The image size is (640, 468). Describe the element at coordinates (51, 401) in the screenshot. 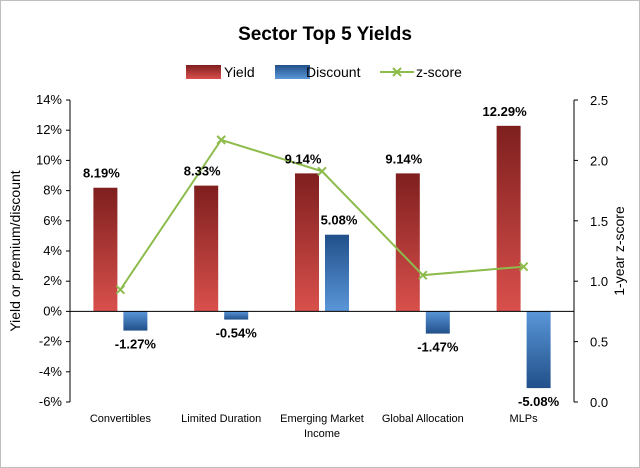

I see `y-tick-label: -6%` at that location.